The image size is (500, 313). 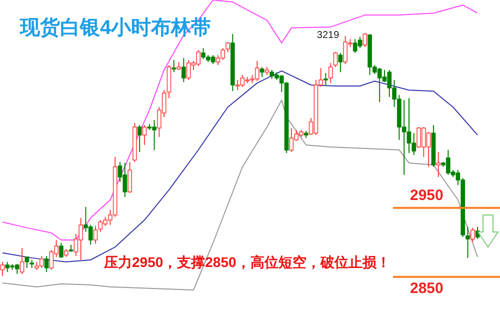 What do you see at coordinates (328, 36) in the screenshot?
I see `annotation: 3219` at bounding box center [328, 36].